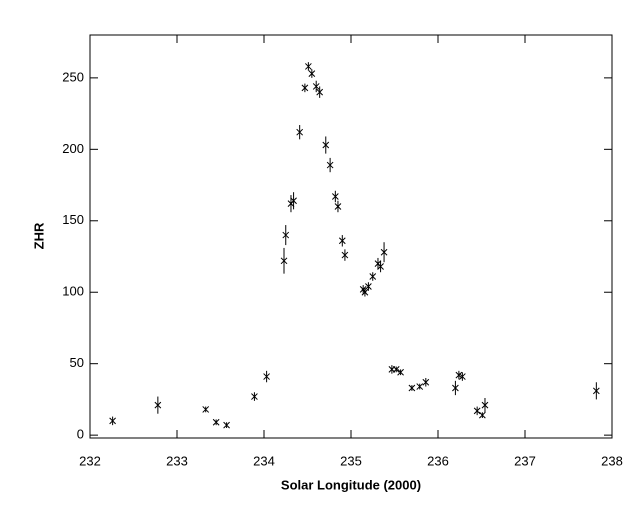 This screenshot has width=640, height=512. Describe the element at coordinates (77, 362) in the screenshot. I see `y-tick-label: 50` at that location.